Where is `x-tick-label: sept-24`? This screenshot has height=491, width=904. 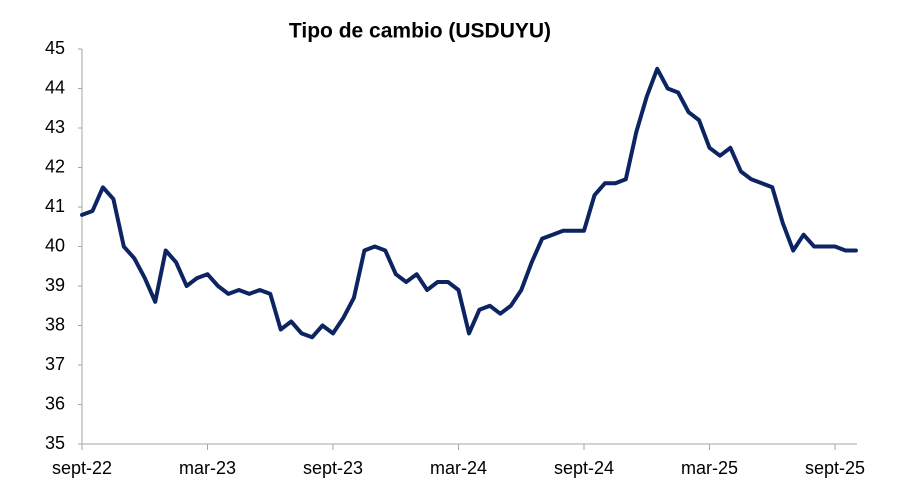 x-tick-label: sept-24 is located at coordinates (584, 468).